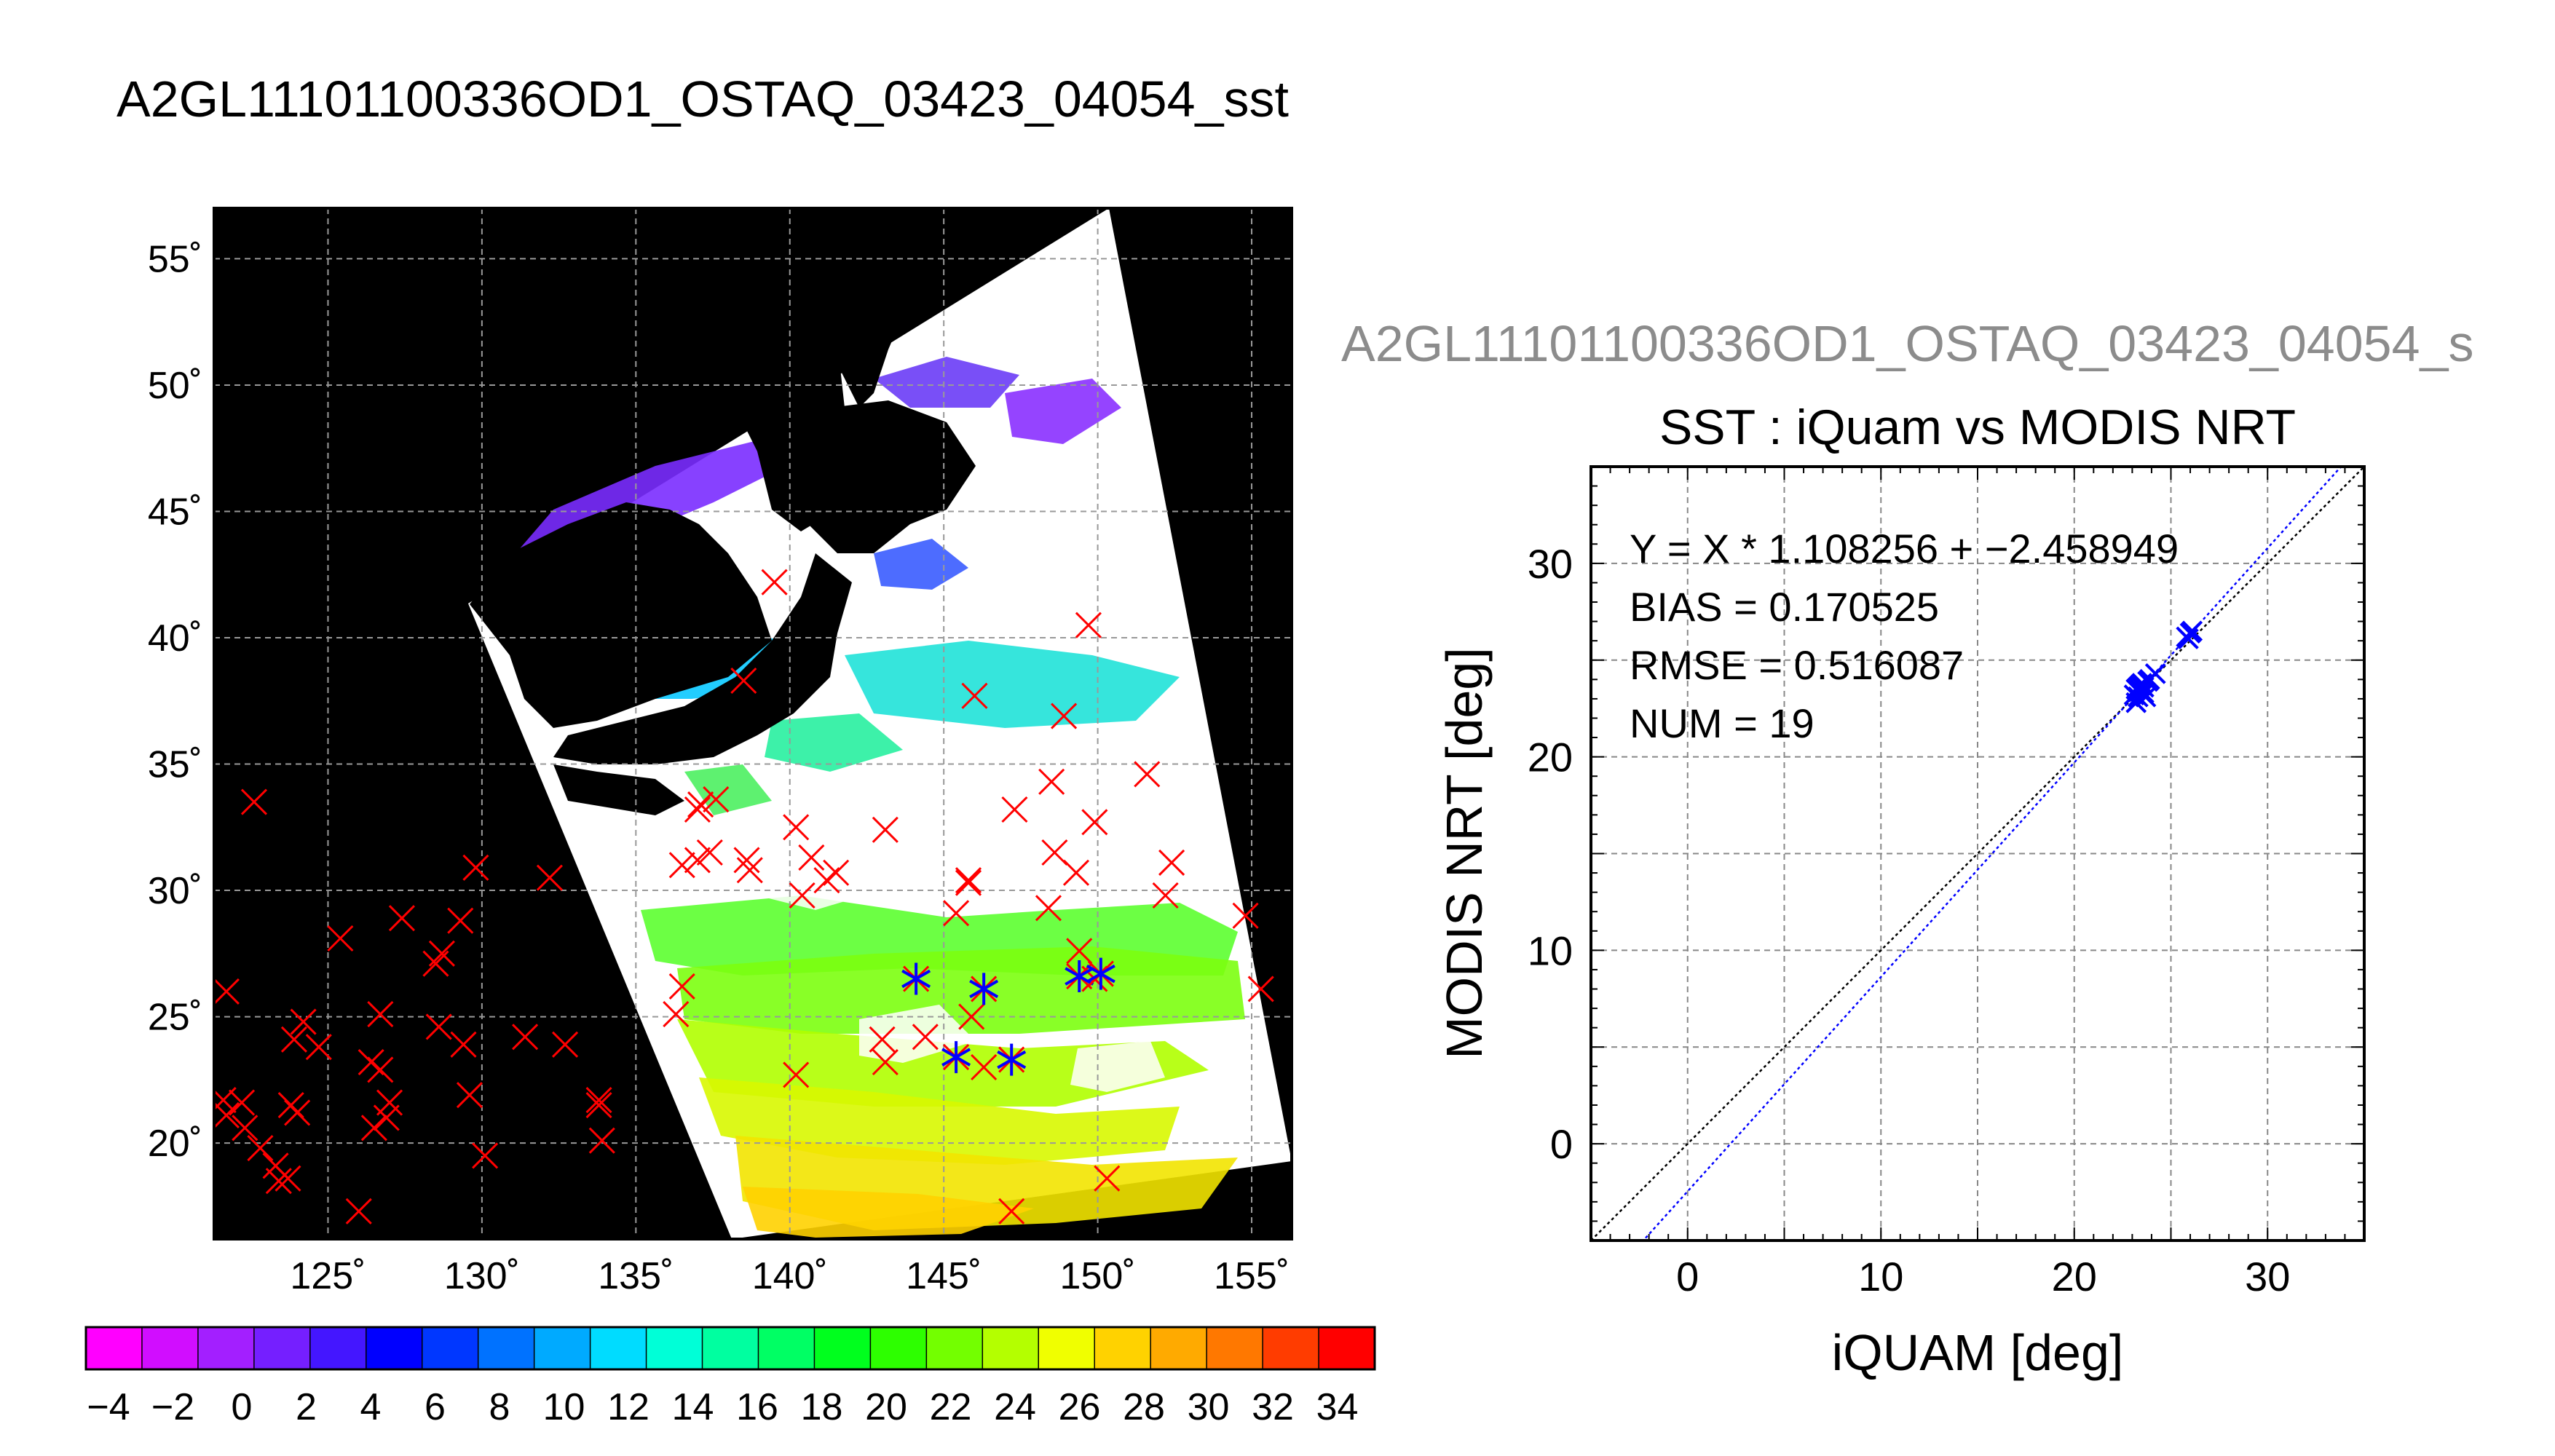 The width and height of the screenshot is (2555, 1456). I want to click on colorbar-tick-label: 24, so click(1015, 1407).